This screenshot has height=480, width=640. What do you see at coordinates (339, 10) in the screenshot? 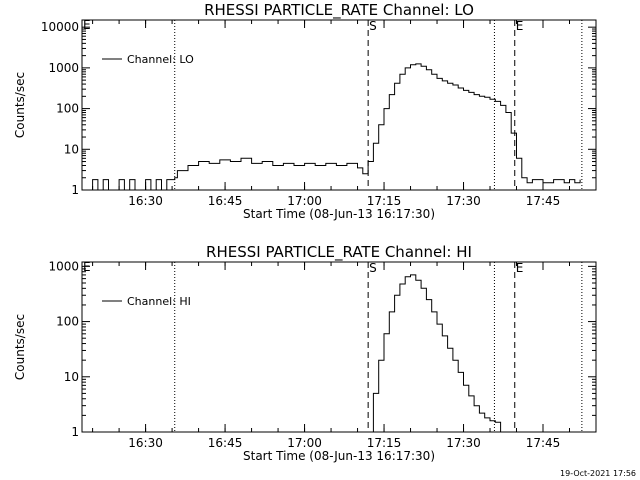
I see `chart-title: RHESSI PARTICLE_RATE Channel: LO` at bounding box center [339, 10].